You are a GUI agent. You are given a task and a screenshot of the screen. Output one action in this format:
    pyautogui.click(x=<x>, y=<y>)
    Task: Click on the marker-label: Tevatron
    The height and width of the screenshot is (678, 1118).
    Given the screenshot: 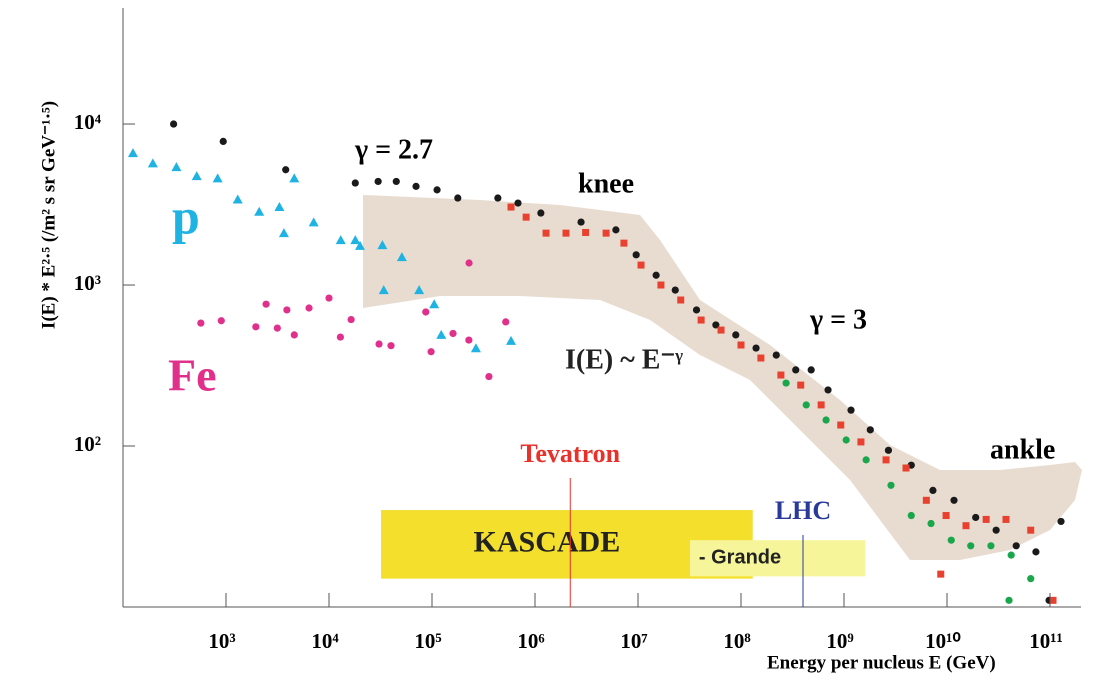 What is the action you would take?
    pyautogui.click(x=570, y=453)
    